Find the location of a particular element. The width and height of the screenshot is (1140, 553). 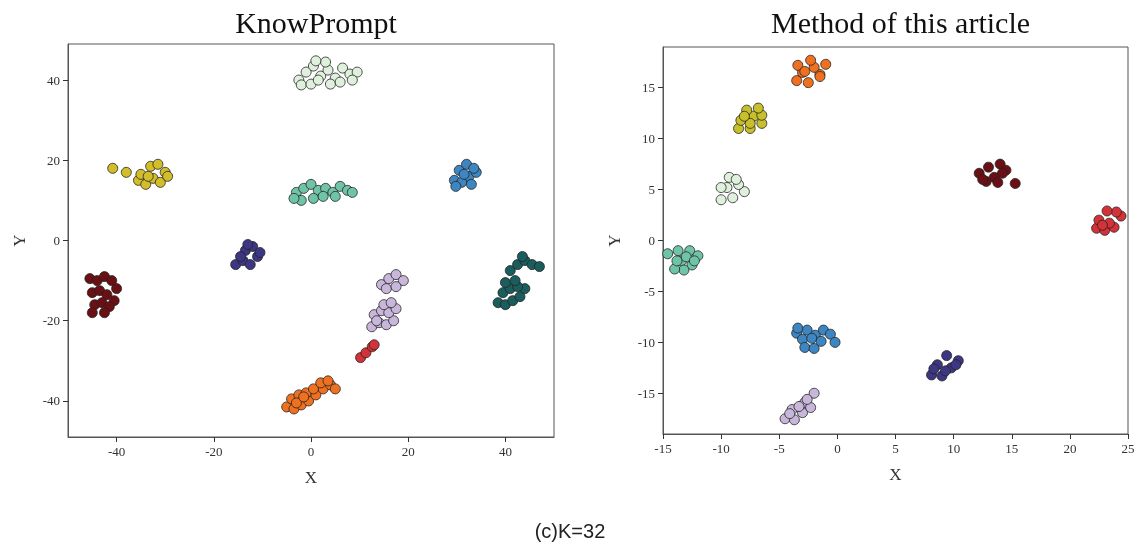

x-tick-label: -40 is located at coordinates (116, 451).